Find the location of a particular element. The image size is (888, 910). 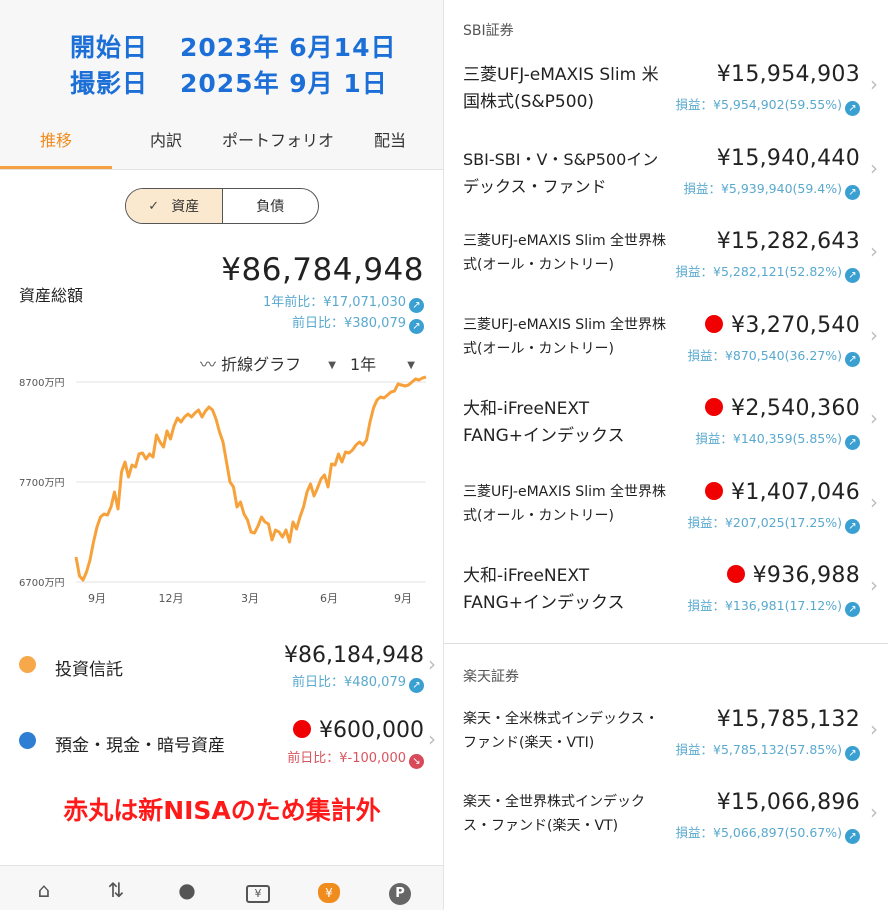

screenshot-date-label: 撮影日 is located at coordinates (109, 83).